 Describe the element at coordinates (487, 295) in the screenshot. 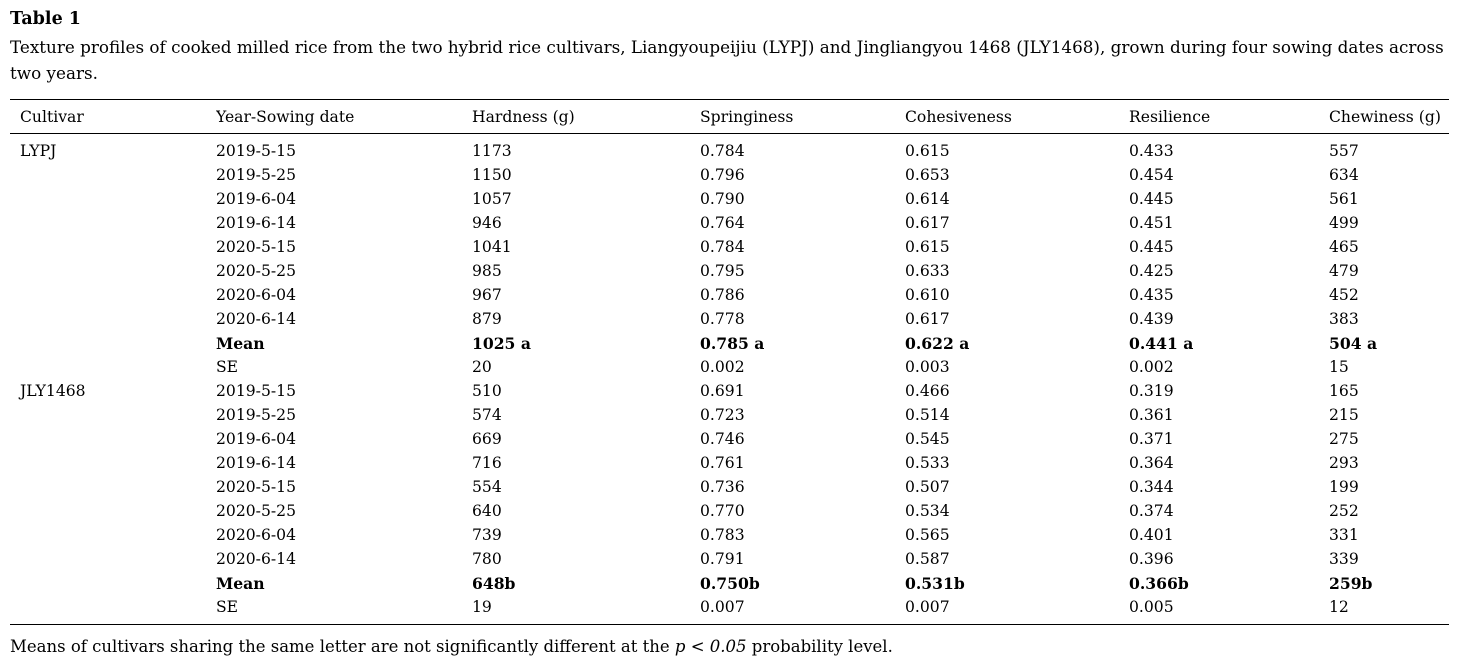

I see `cell: 967` at that location.